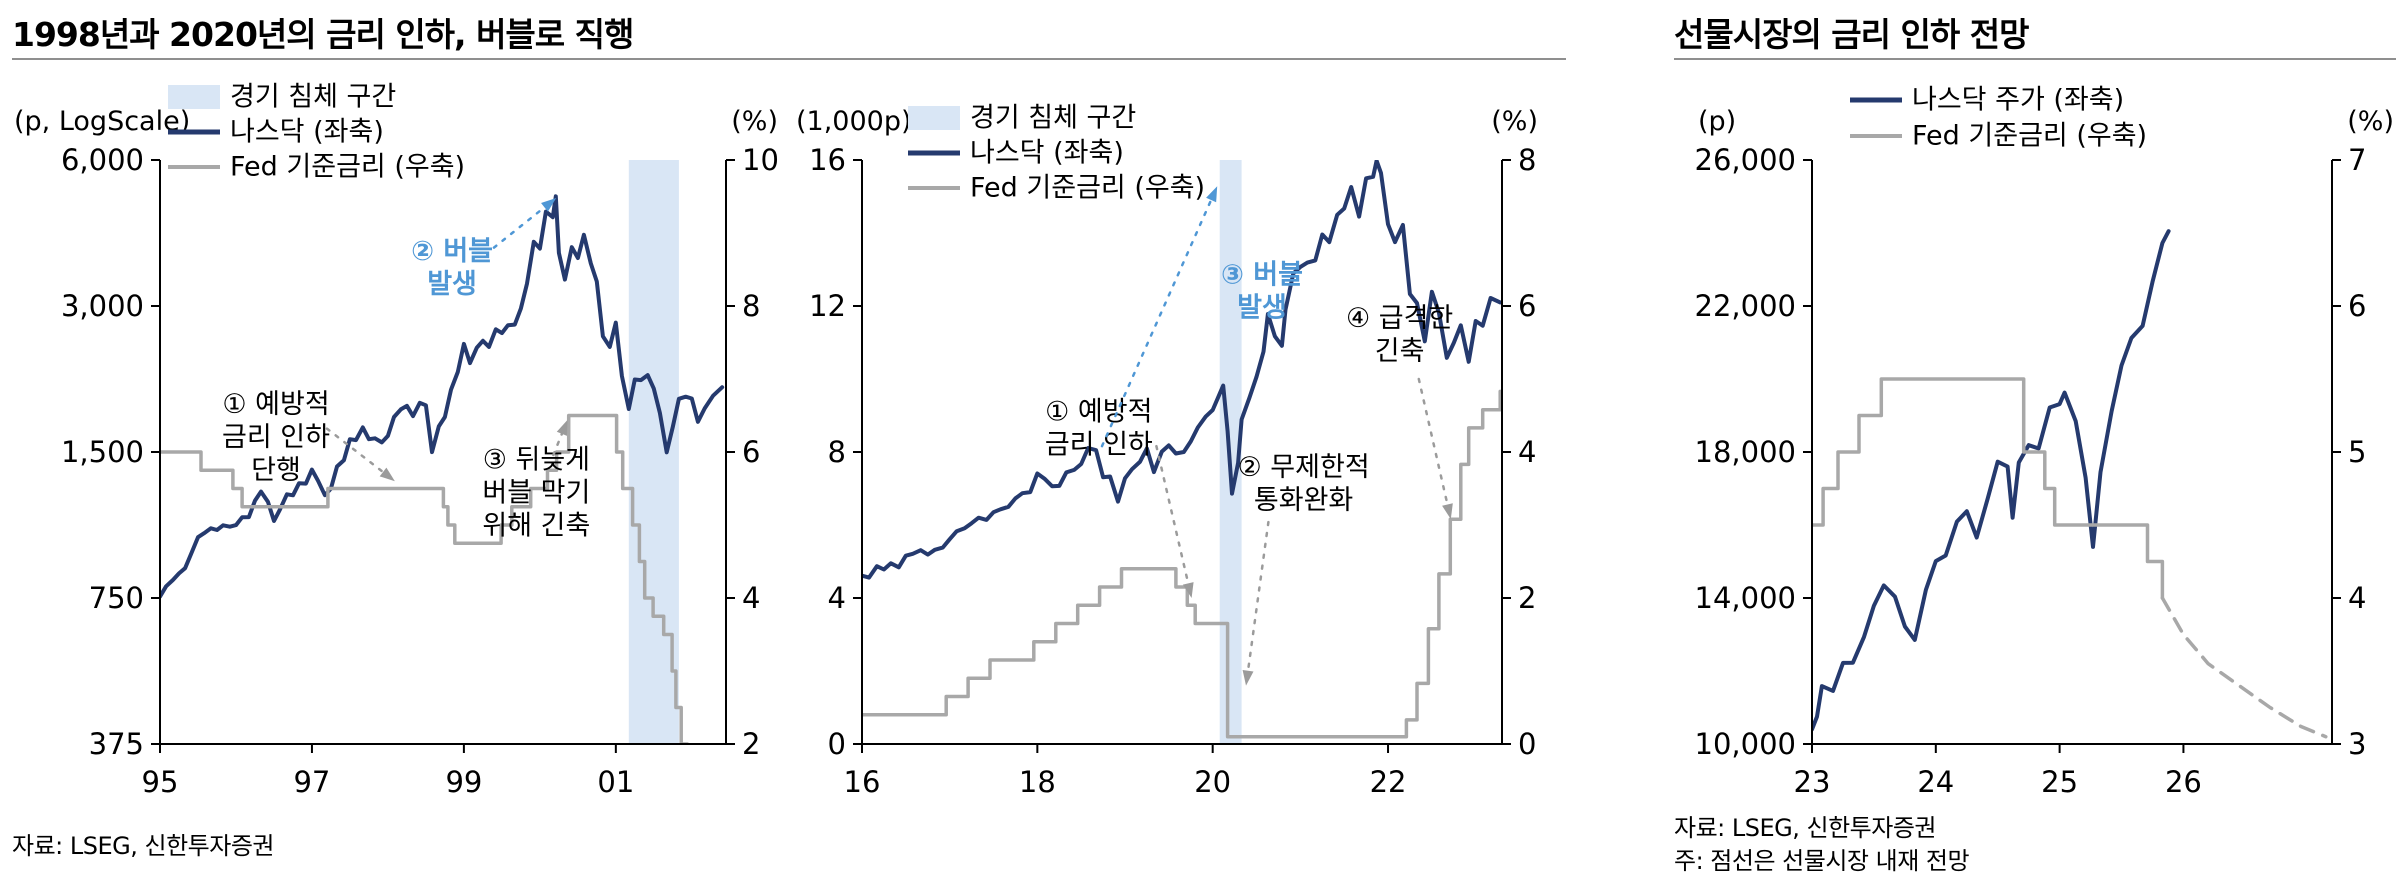 The height and width of the screenshot is (880, 2406). I want to click on right-tick-label: 3, so click(2357, 744).